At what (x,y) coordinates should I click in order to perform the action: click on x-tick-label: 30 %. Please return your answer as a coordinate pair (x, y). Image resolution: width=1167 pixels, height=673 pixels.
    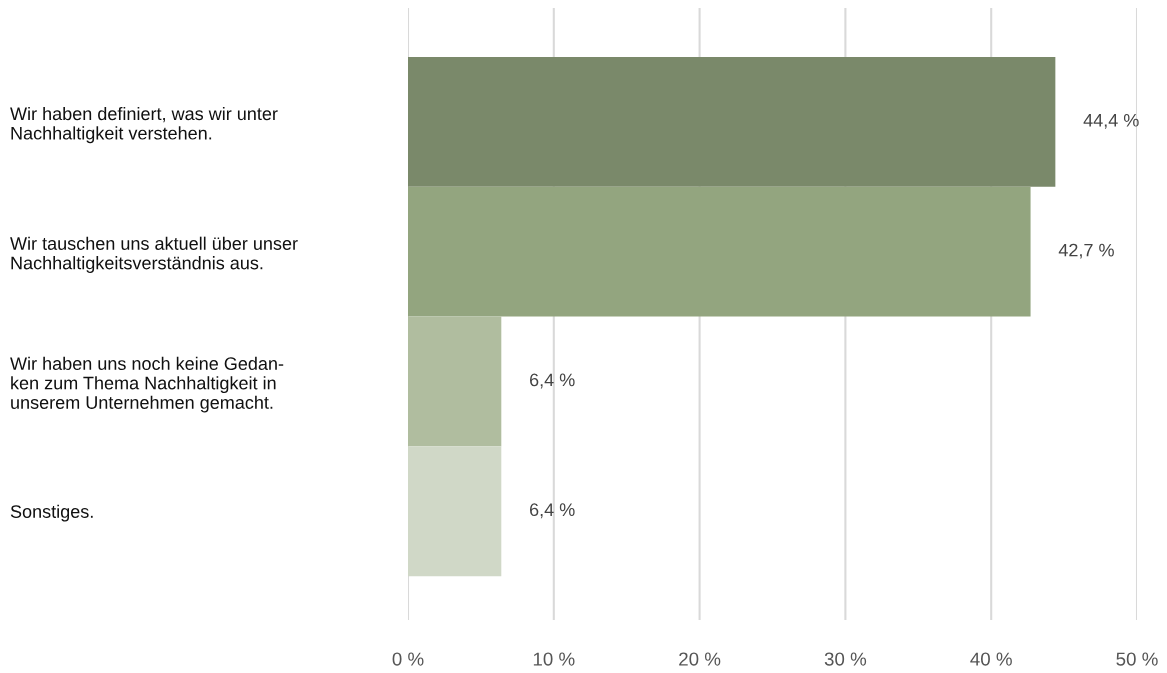
    Looking at the image, I should click on (845, 659).